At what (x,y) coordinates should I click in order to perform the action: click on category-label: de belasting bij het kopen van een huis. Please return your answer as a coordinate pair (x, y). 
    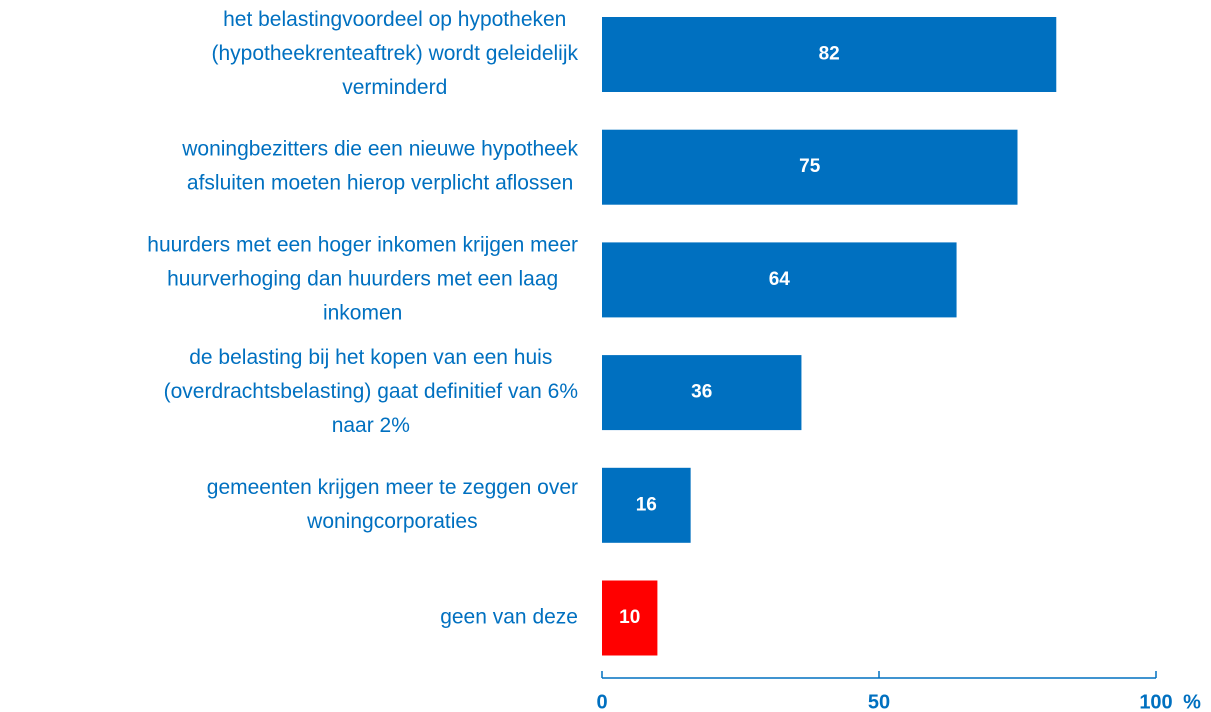
    Looking at the image, I should click on (370, 357).